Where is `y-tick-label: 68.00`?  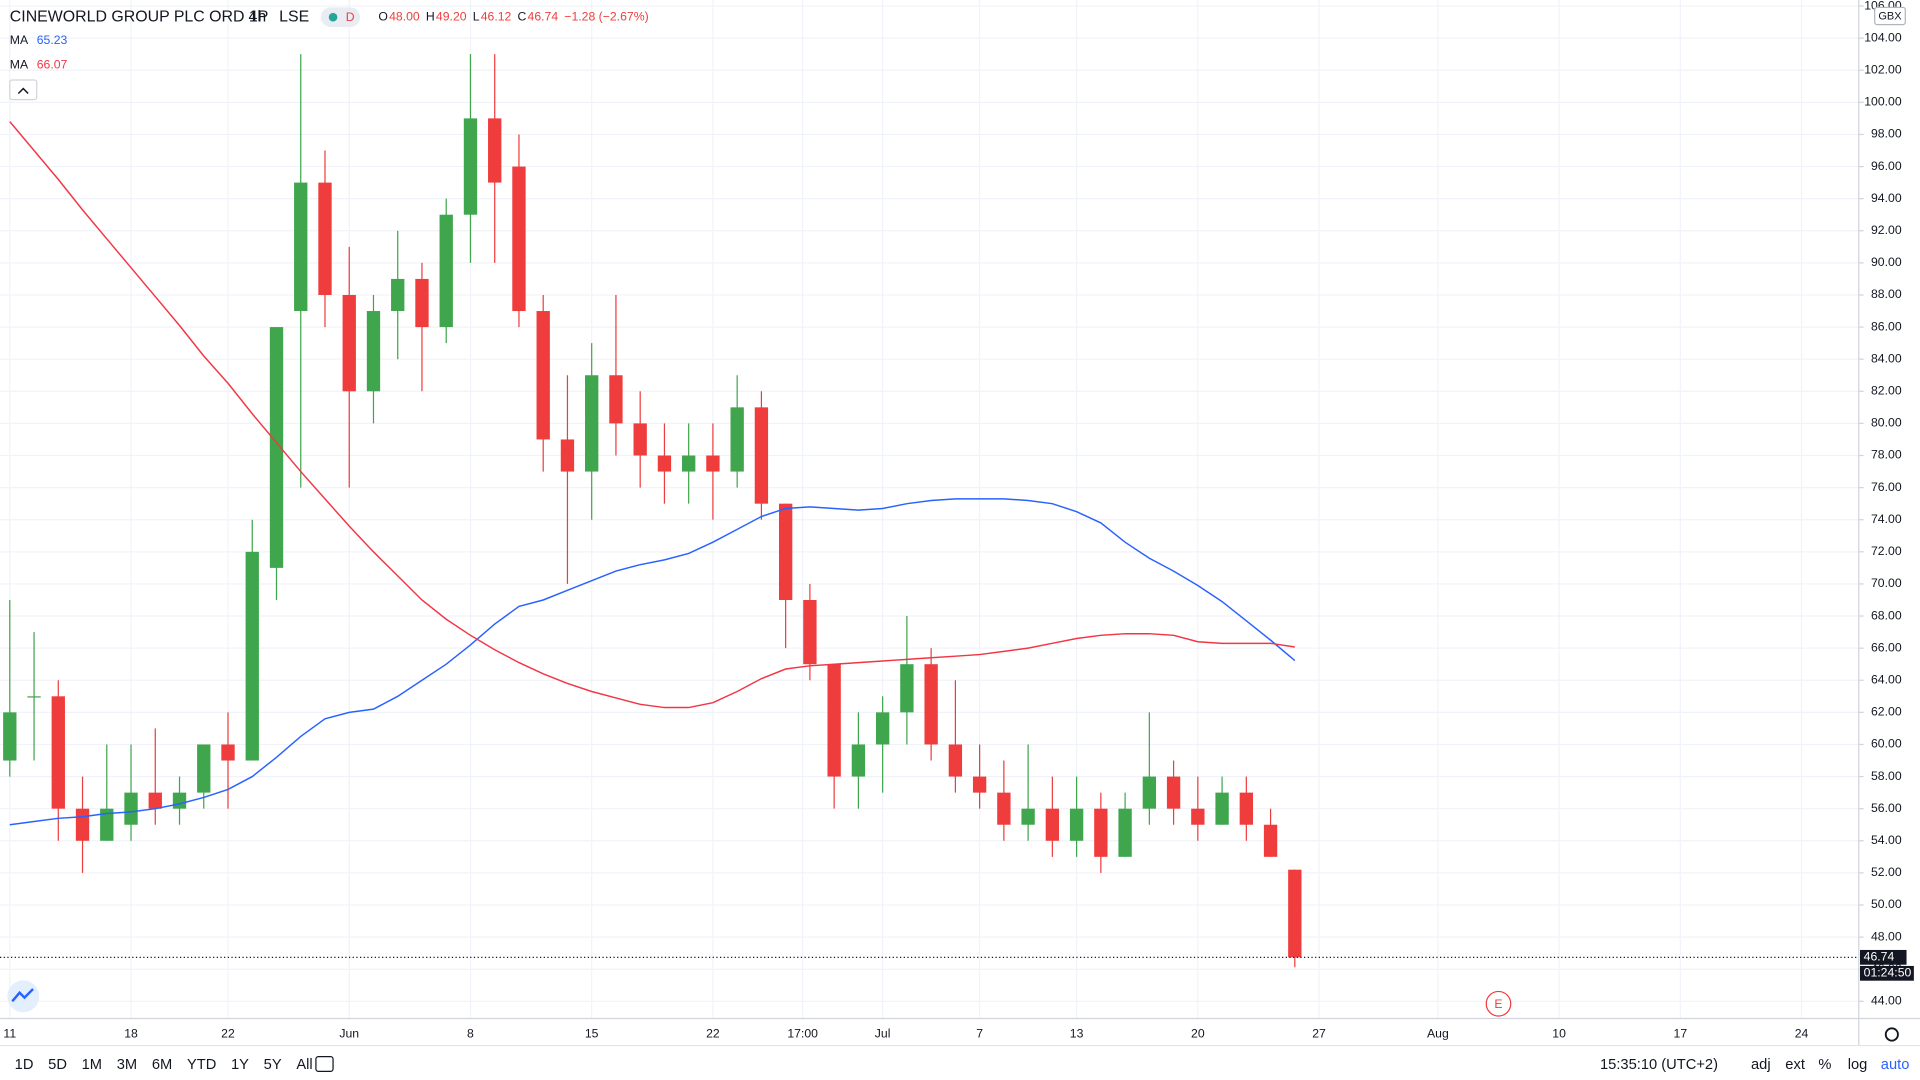 y-tick-label: 68.00 is located at coordinates (1886, 615).